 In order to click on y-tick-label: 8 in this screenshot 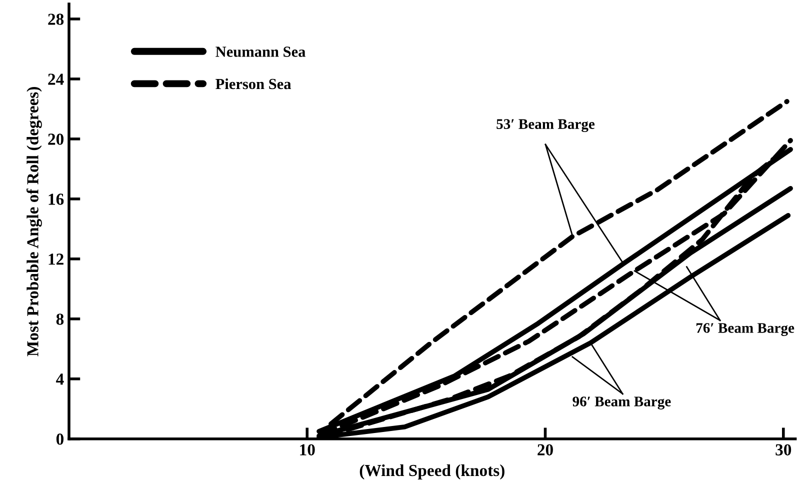, I will do `click(60, 319)`.